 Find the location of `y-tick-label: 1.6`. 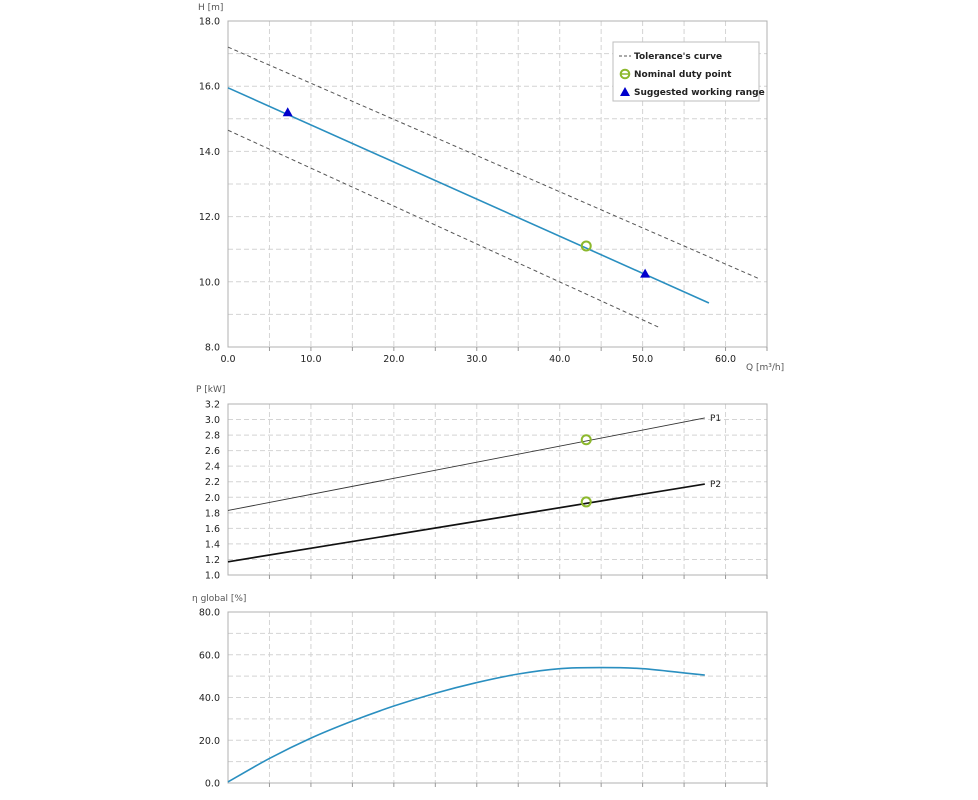

y-tick-label: 1.6 is located at coordinates (212, 529).